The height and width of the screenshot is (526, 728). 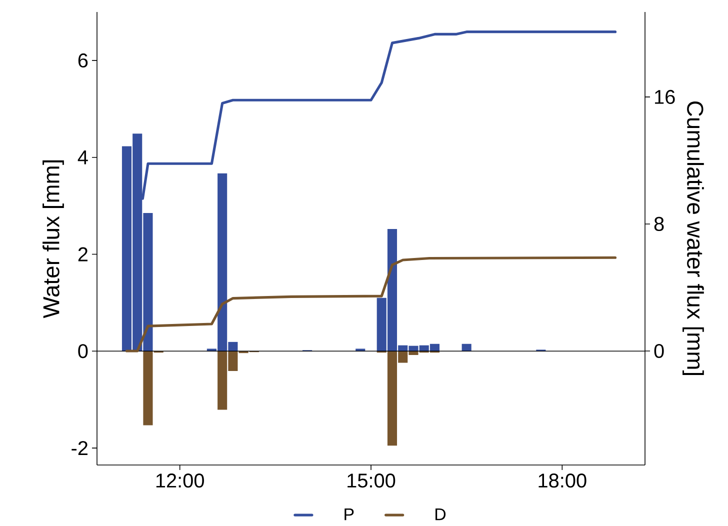 What do you see at coordinates (693, 238) in the screenshot?
I see `y2-axis-title: Cumulative water flux [mm]` at bounding box center [693, 238].